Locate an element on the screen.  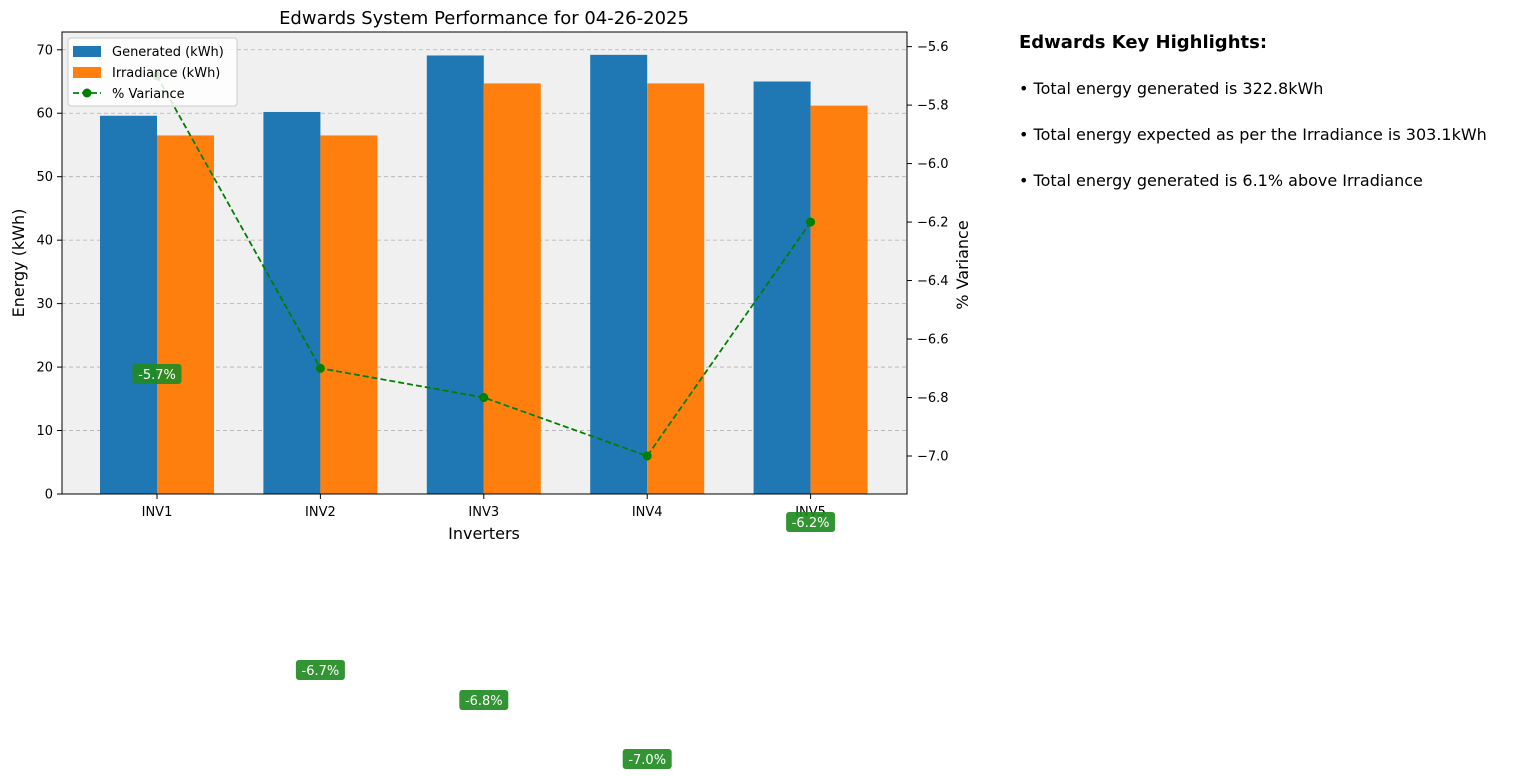
x-tick-label: INV4 is located at coordinates (647, 512).